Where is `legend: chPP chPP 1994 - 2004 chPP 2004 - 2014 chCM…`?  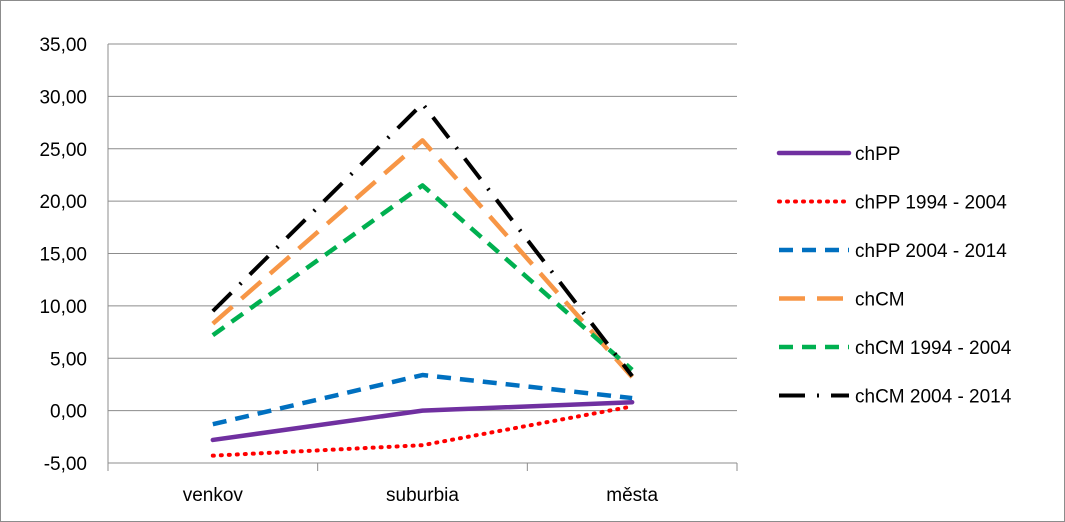 legend: chPP chPP 1994 - 2004 chPP 2004 - 2014 chCM… is located at coordinates (894, 276).